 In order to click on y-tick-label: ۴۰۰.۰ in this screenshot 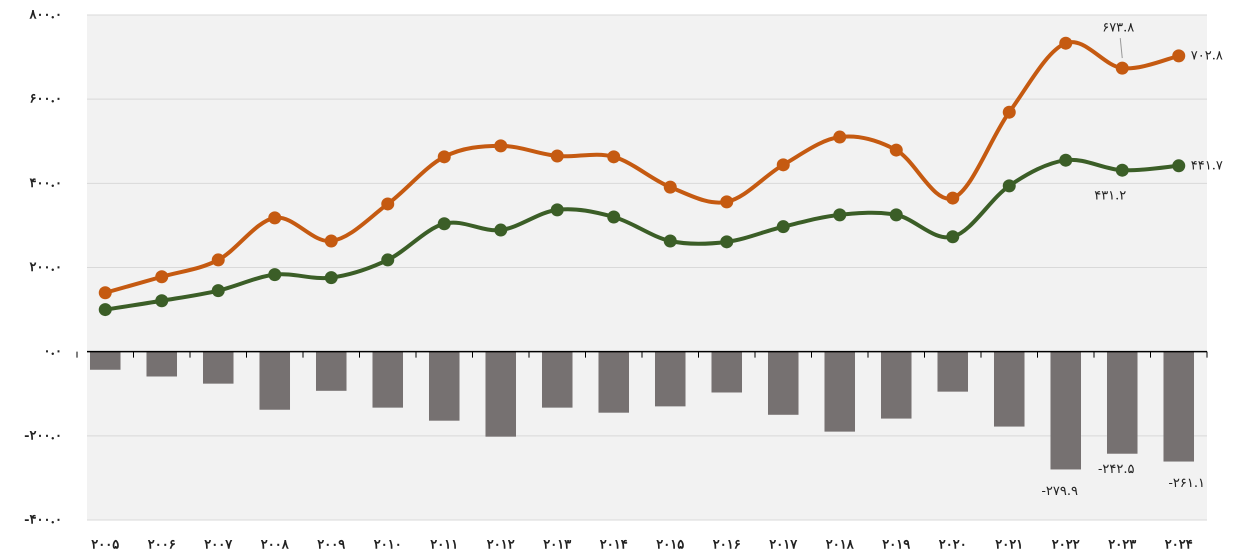, I will do `click(46, 183)`.